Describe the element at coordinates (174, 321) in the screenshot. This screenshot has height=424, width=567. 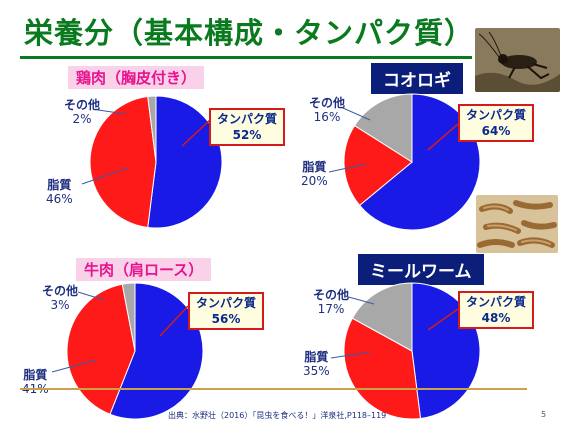
I see `leader-line-protein-beef` at that location.